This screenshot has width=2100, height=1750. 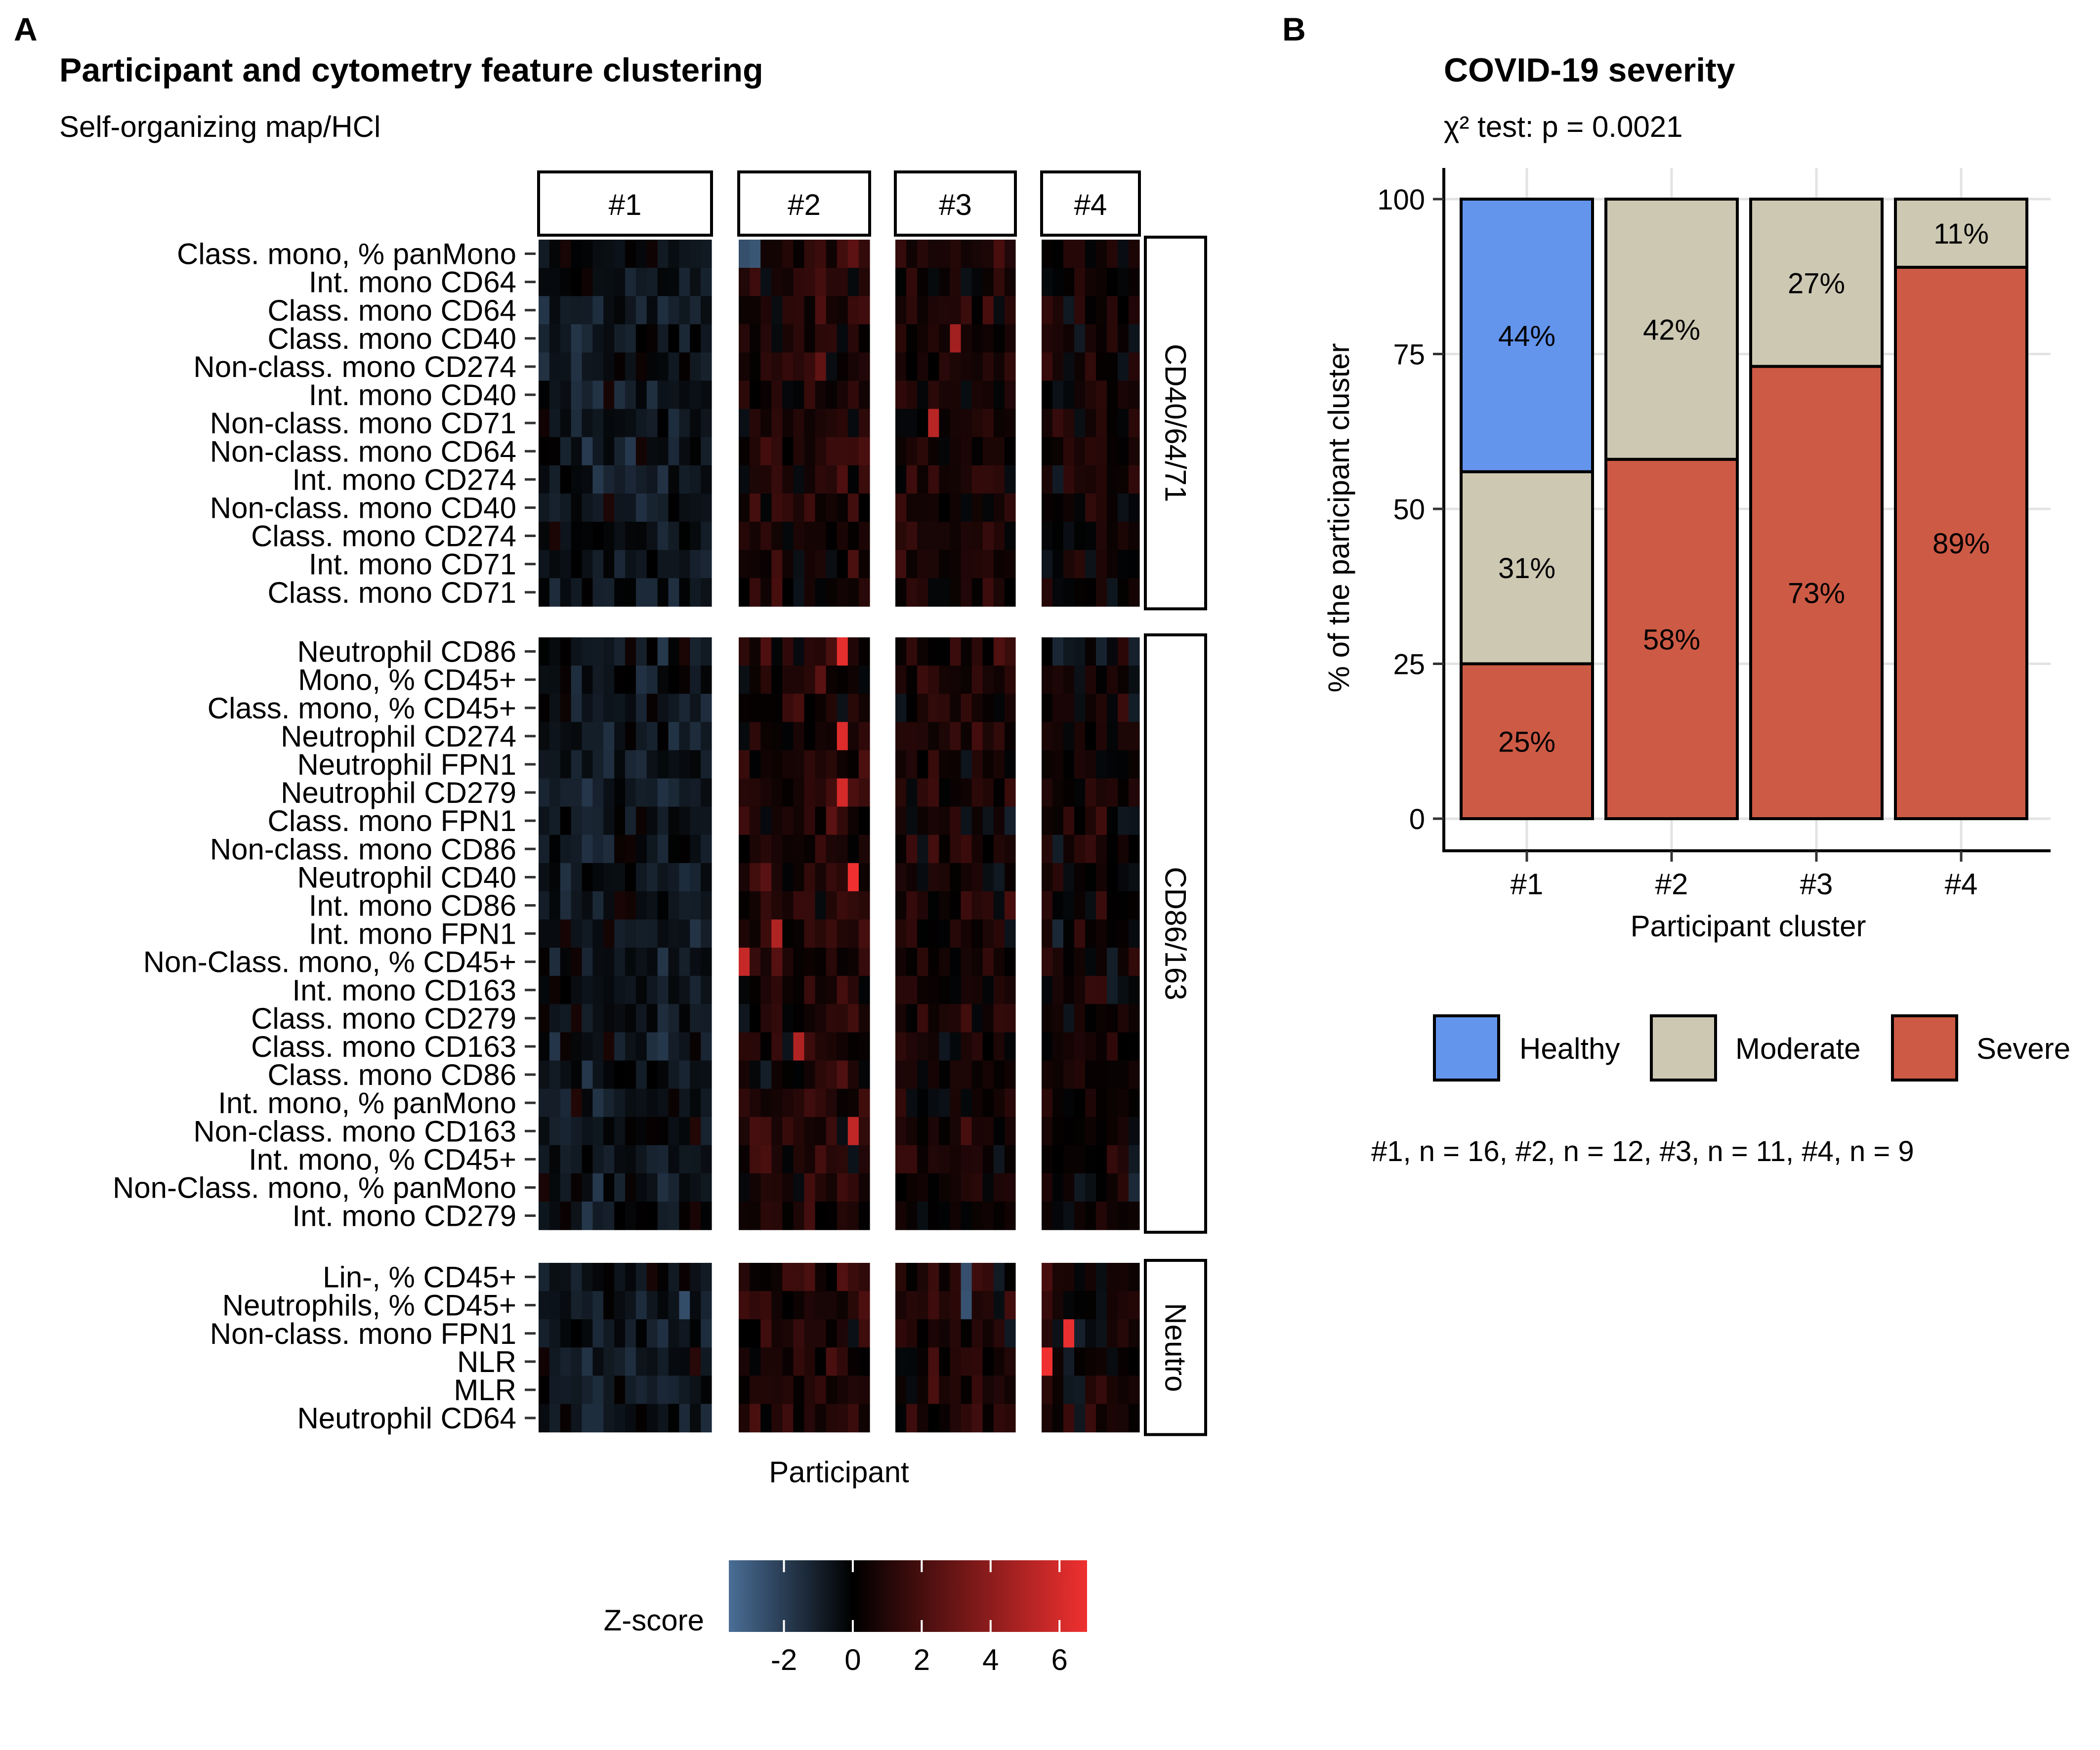 What do you see at coordinates (1338, 517) in the screenshot?
I see `bar-chart-y-axis-title: % of the participant cluster` at bounding box center [1338, 517].